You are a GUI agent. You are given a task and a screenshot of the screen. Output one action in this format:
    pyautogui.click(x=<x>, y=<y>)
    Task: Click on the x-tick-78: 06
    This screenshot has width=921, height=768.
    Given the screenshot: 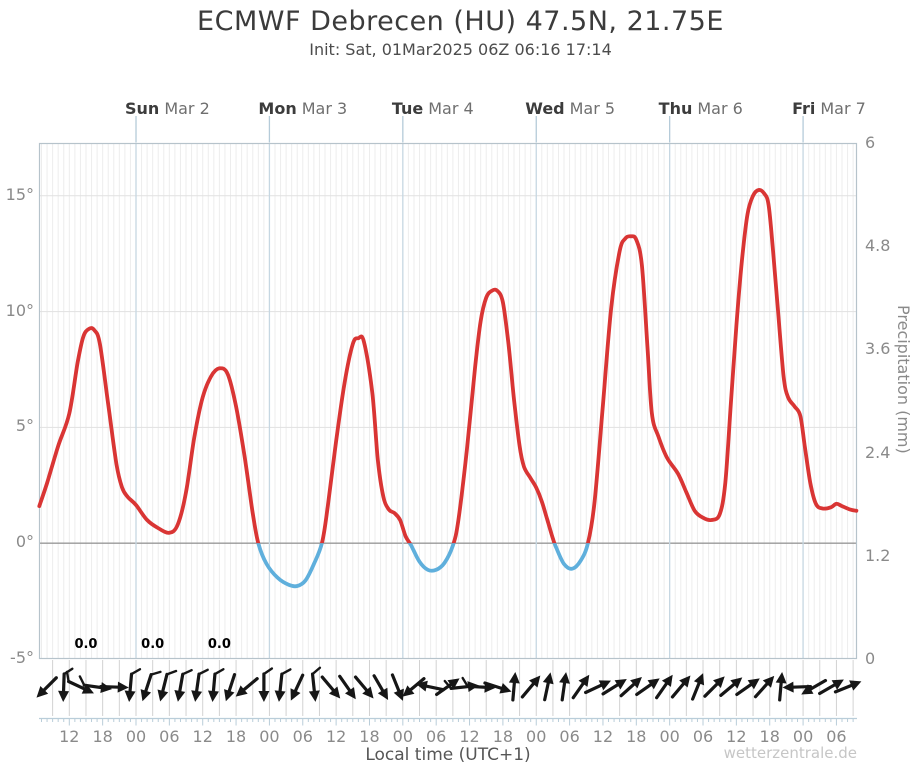 What is the action you would take?
    pyautogui.click(x=436, y=736)
    